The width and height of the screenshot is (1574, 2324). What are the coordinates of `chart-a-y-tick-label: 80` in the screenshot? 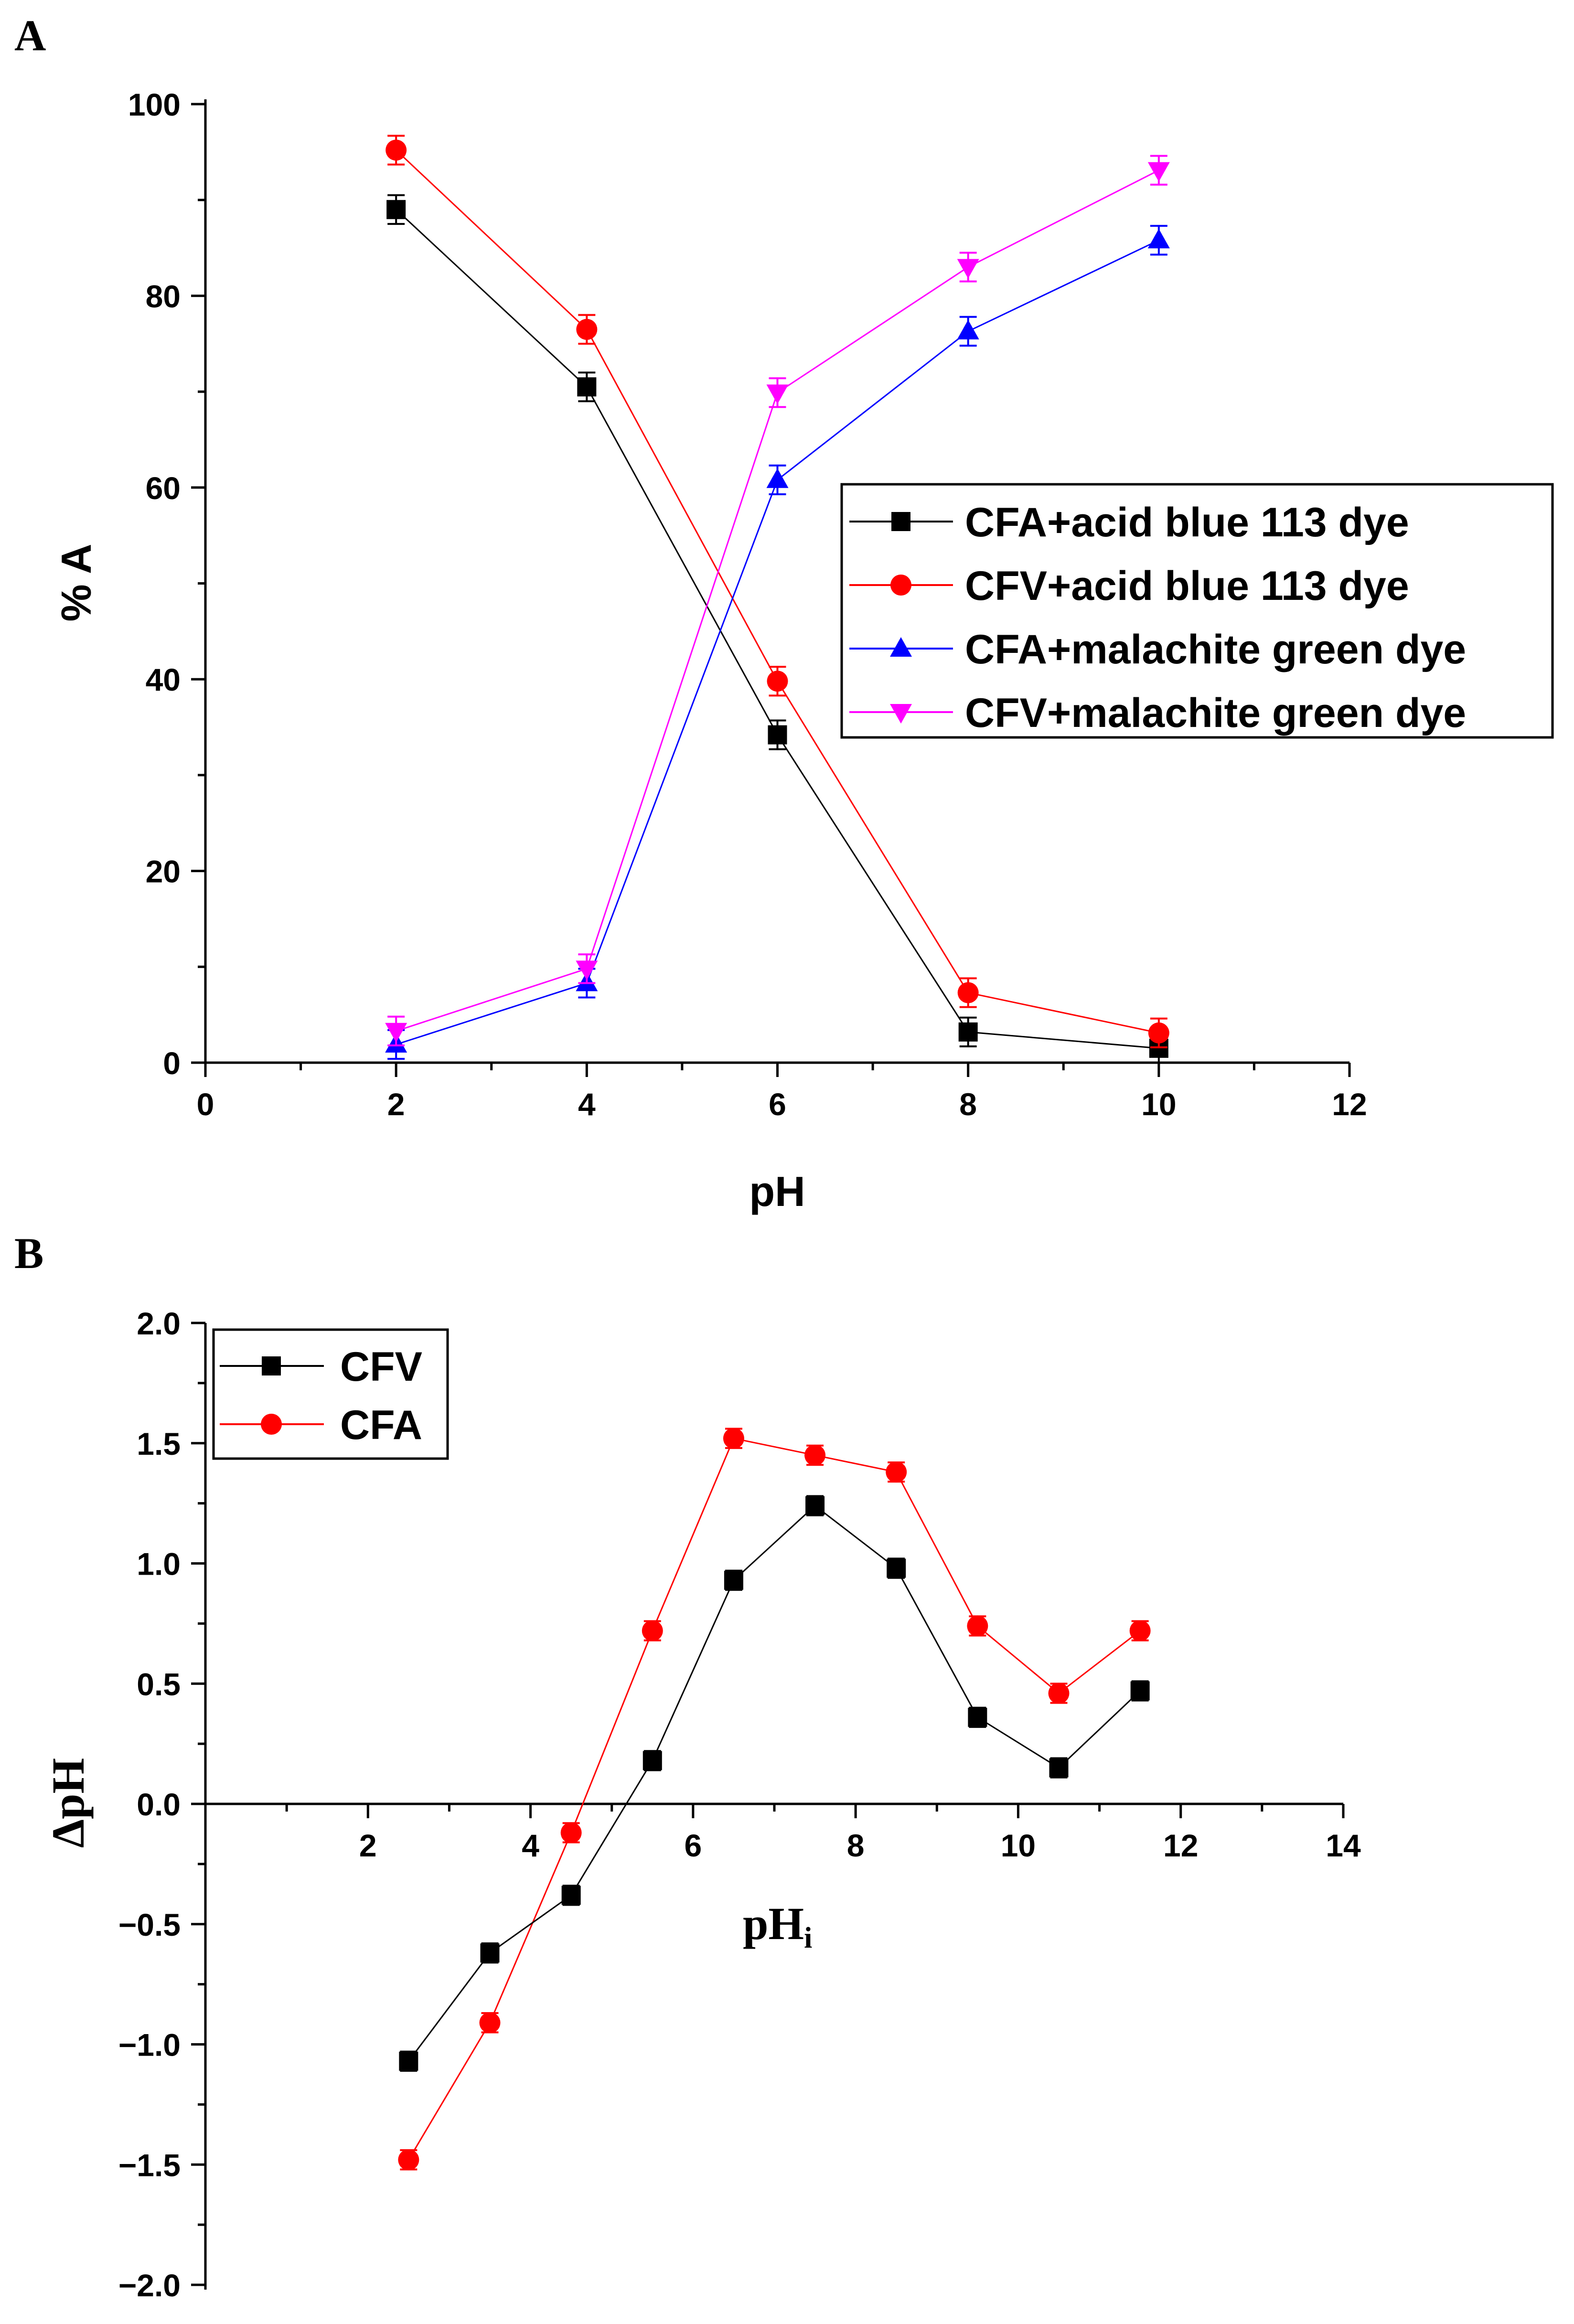 It's located at (163, 296).